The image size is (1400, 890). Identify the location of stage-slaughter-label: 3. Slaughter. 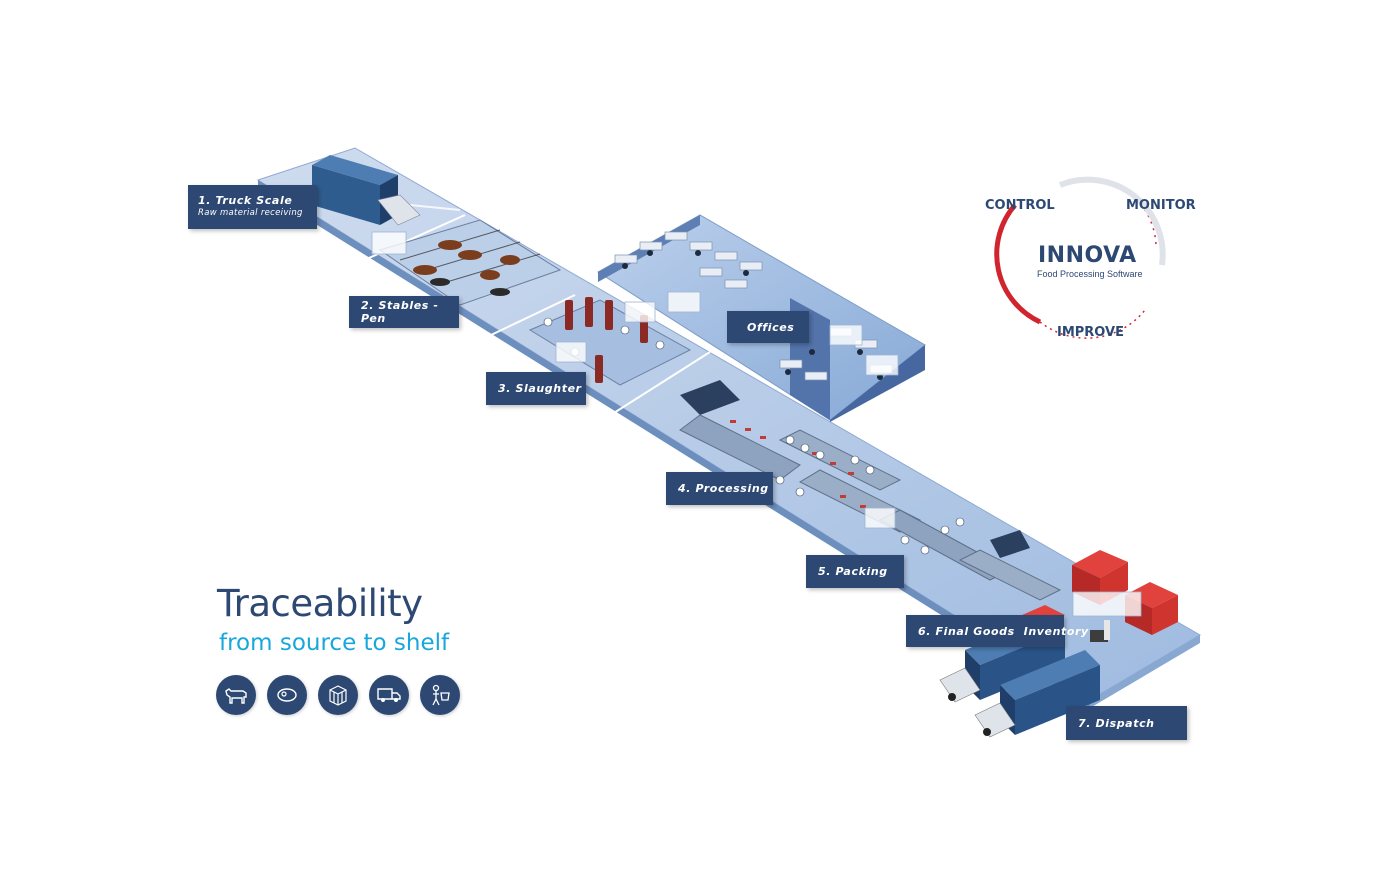
(536, 388).